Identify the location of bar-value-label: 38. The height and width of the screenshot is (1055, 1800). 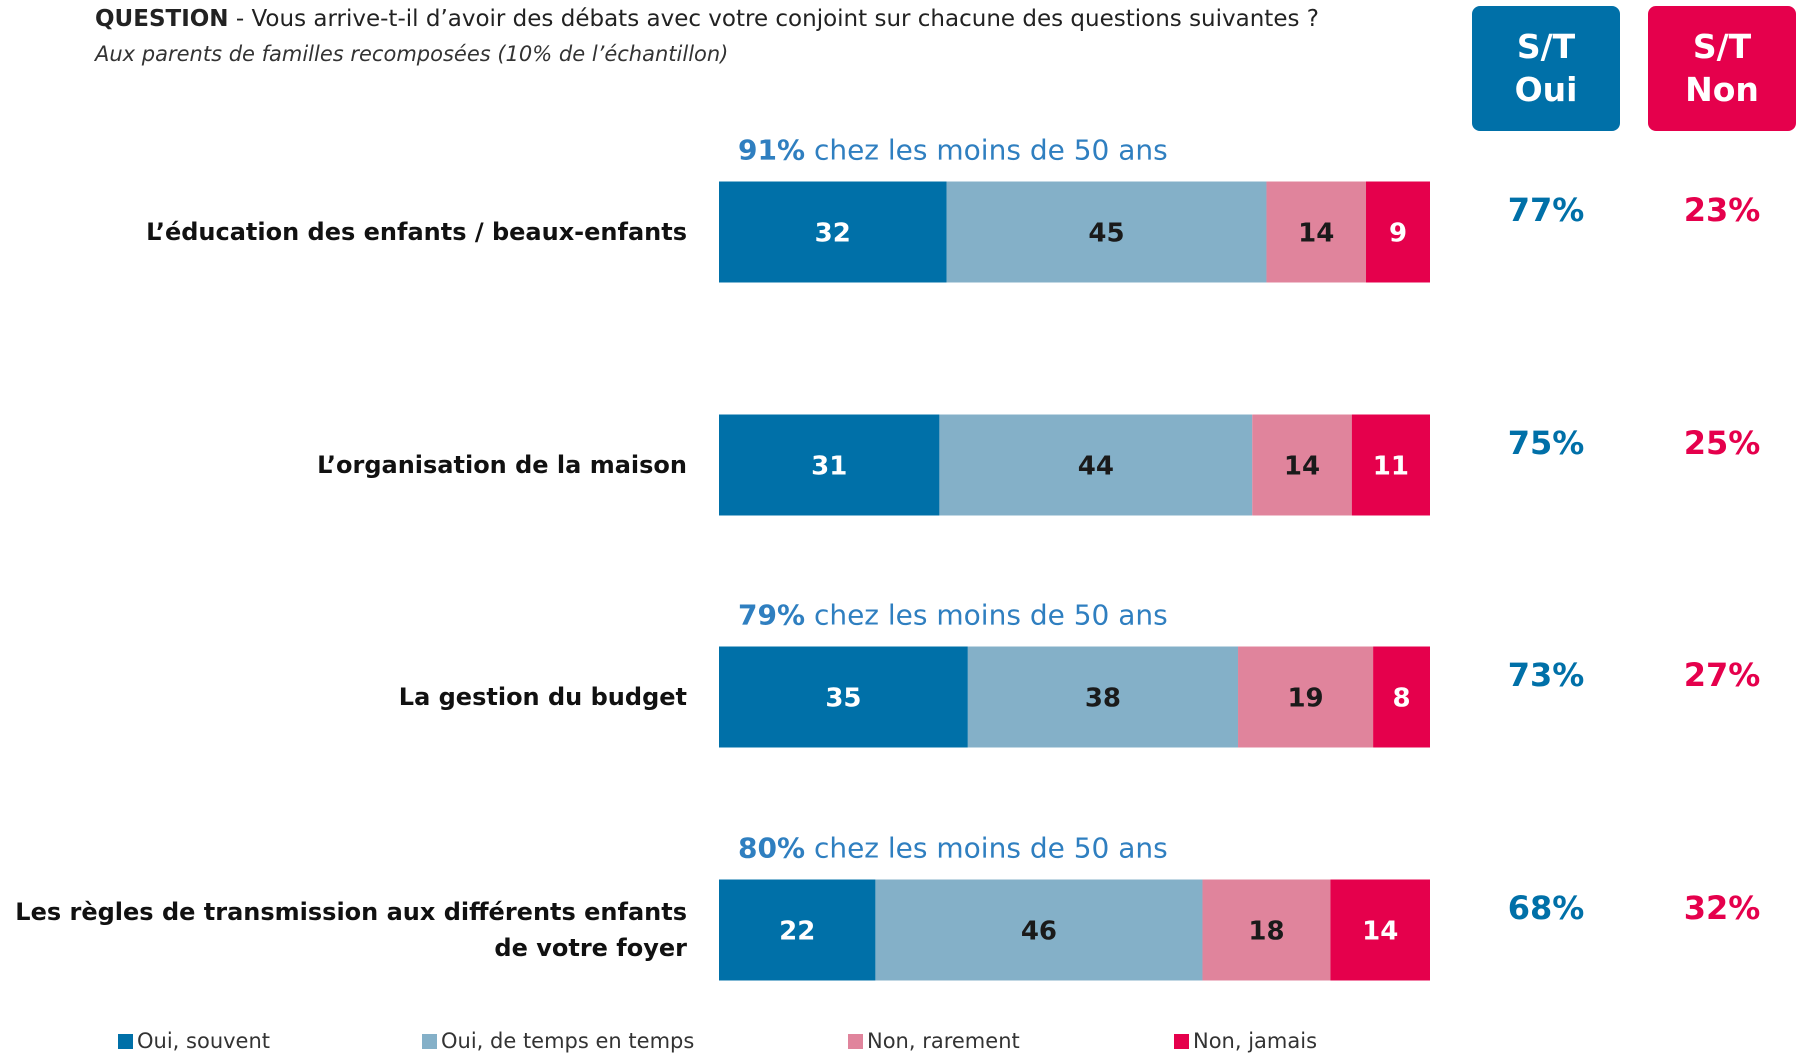
(1103, 699).